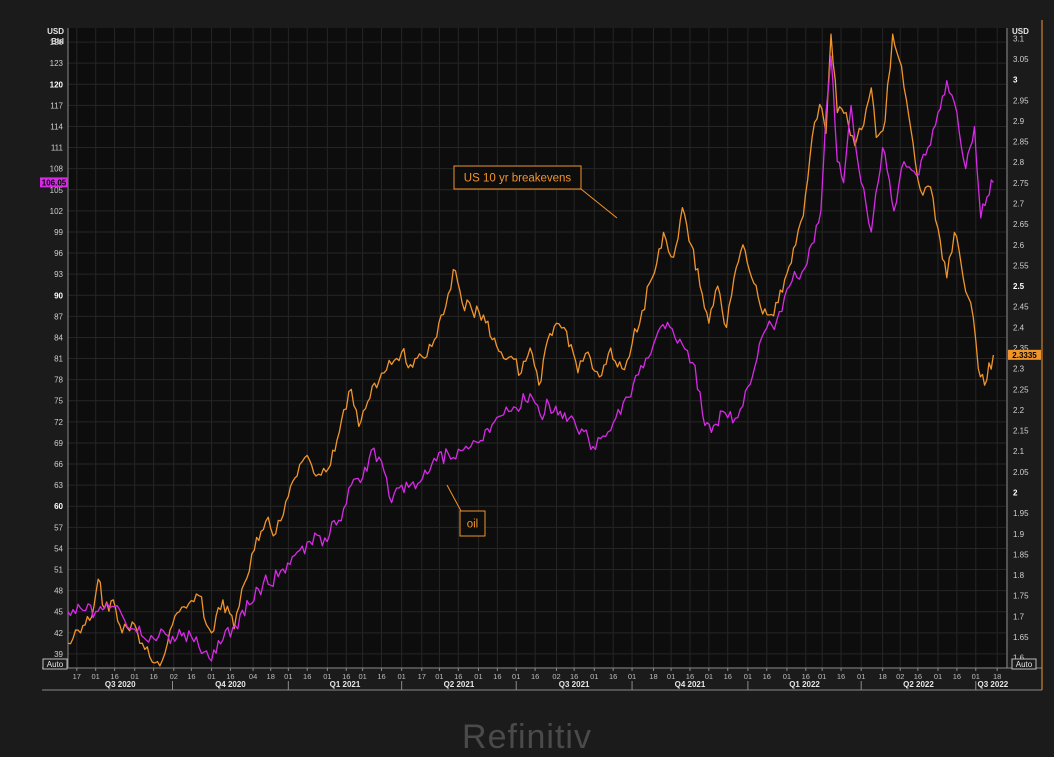  I want to click on right-tick-label: 2.35, so click(1021, 348).